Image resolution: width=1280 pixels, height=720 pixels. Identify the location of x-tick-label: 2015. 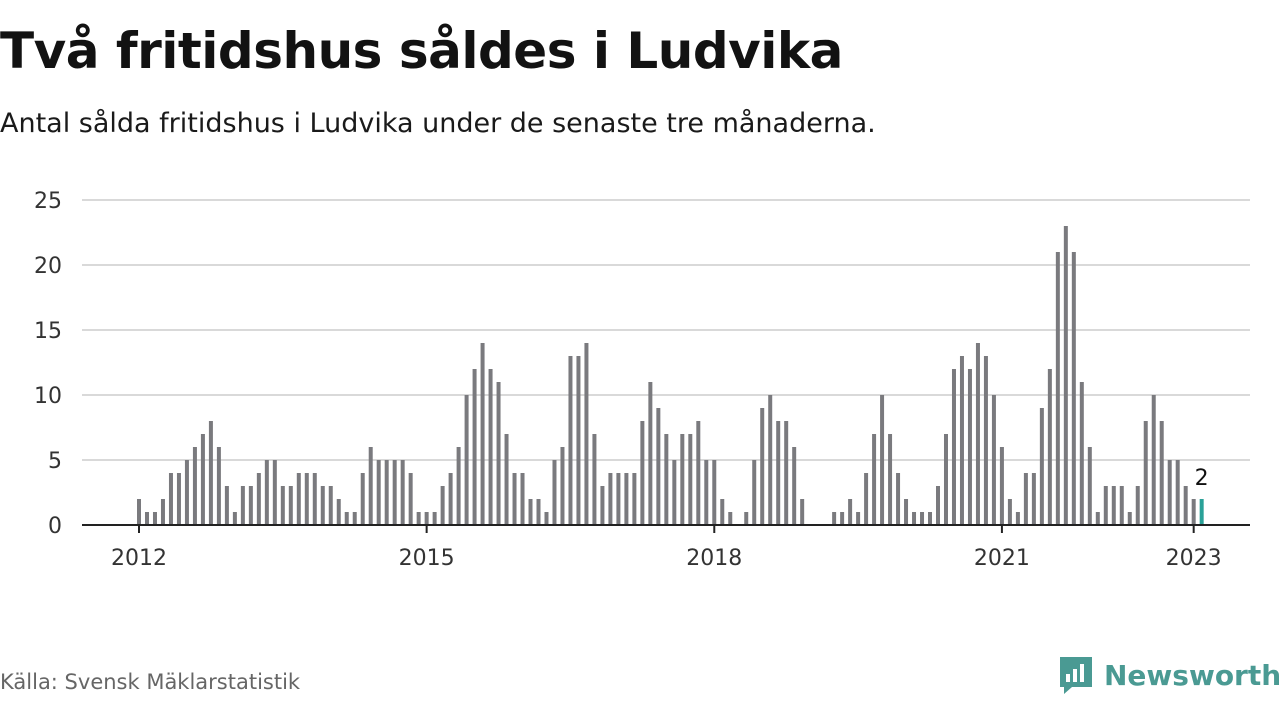
(427, 558).